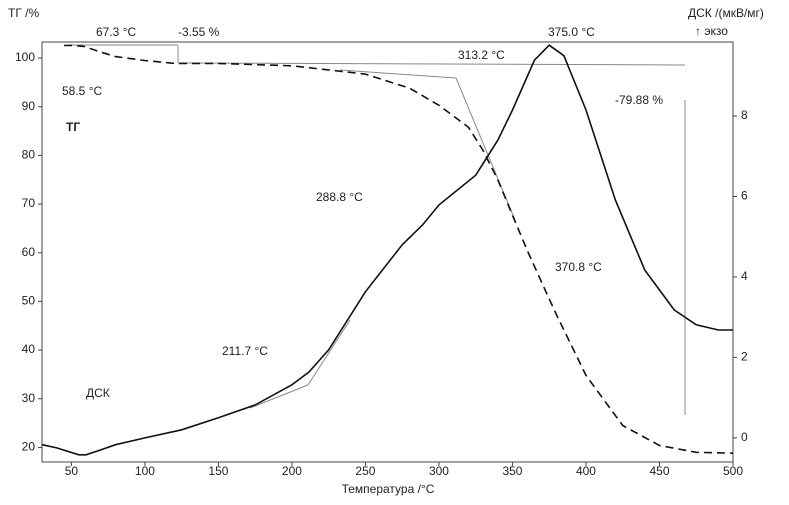 The image size is (789, 505). I want to click on x-tick-label: 200, so click(292, 471).